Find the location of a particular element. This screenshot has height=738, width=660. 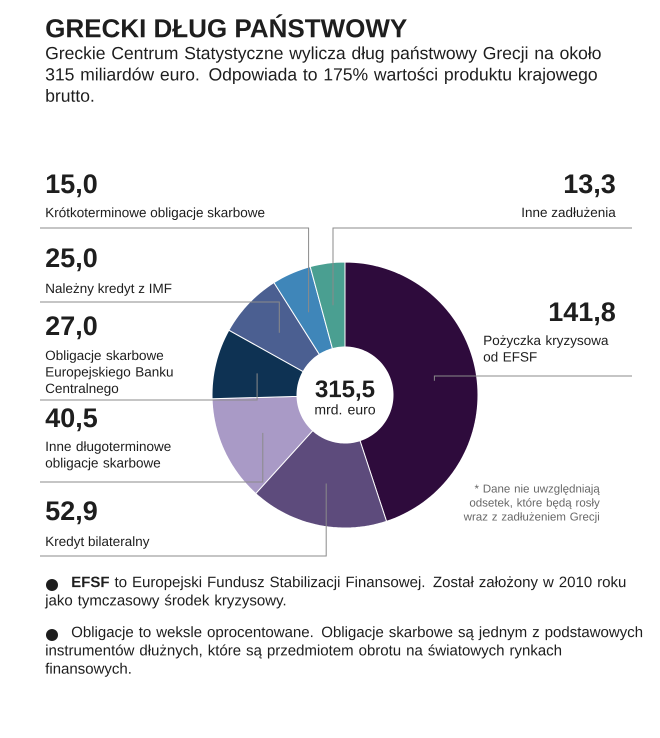

text: Obligacje to weksle oprocentowane. Obligacje skarbowe są jednym z podstawowych instrumentów dłużnych, które są przedmiotem obrotu na światowych rynkach finansowych. is located at coordinates (343, 651).